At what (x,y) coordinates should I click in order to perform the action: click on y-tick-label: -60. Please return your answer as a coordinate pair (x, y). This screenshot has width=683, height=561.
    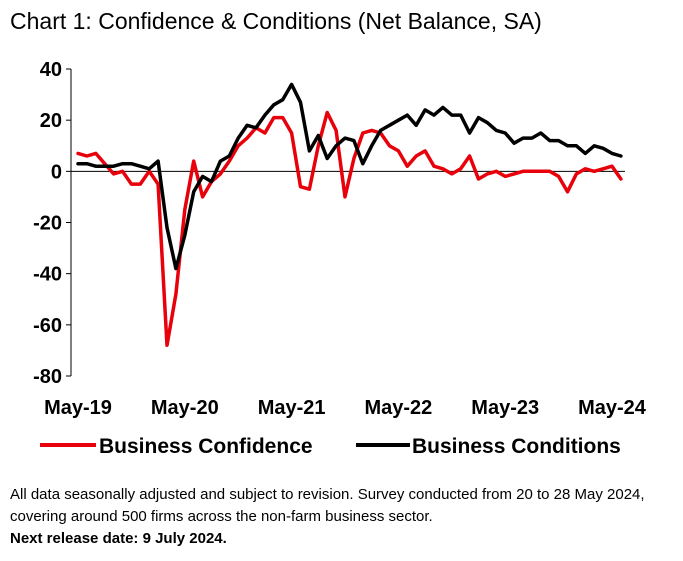
    Looking at the image, I should click on (47, 326).